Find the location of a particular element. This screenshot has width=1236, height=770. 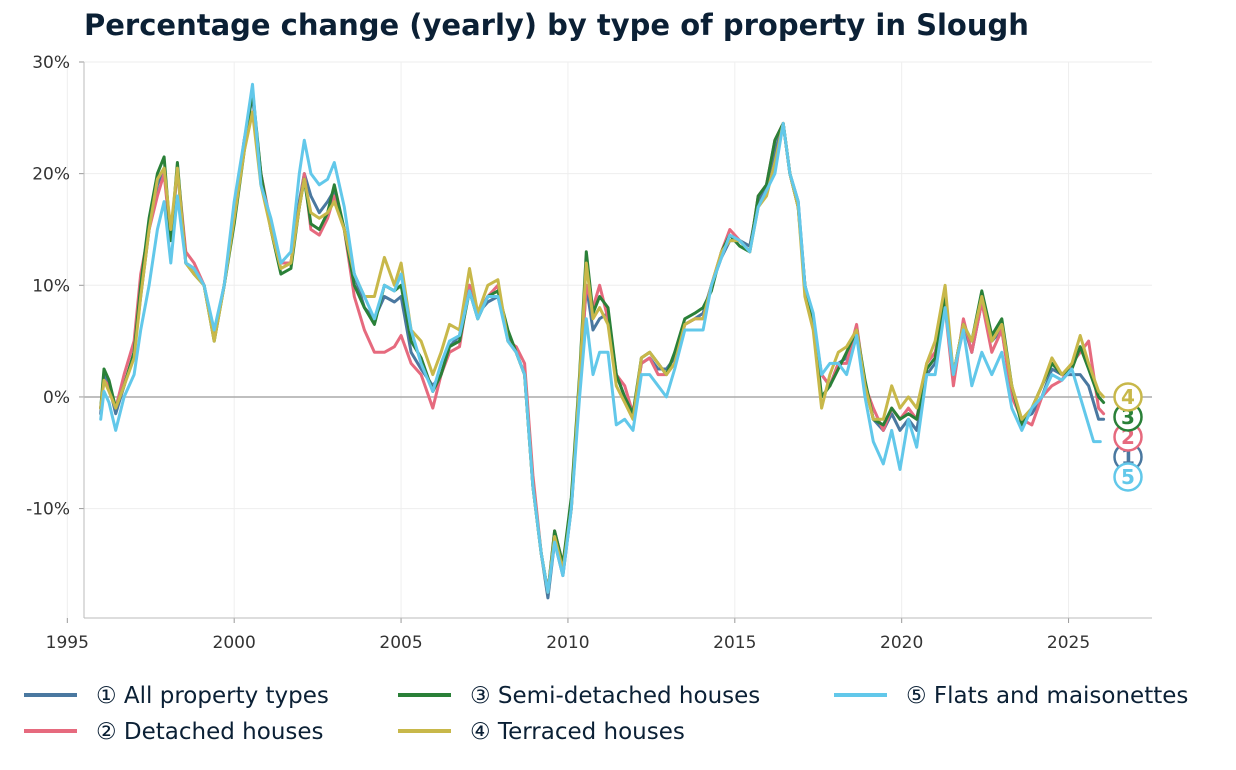

legend-label-1: ① All property types is located at coordinates (212, 696).